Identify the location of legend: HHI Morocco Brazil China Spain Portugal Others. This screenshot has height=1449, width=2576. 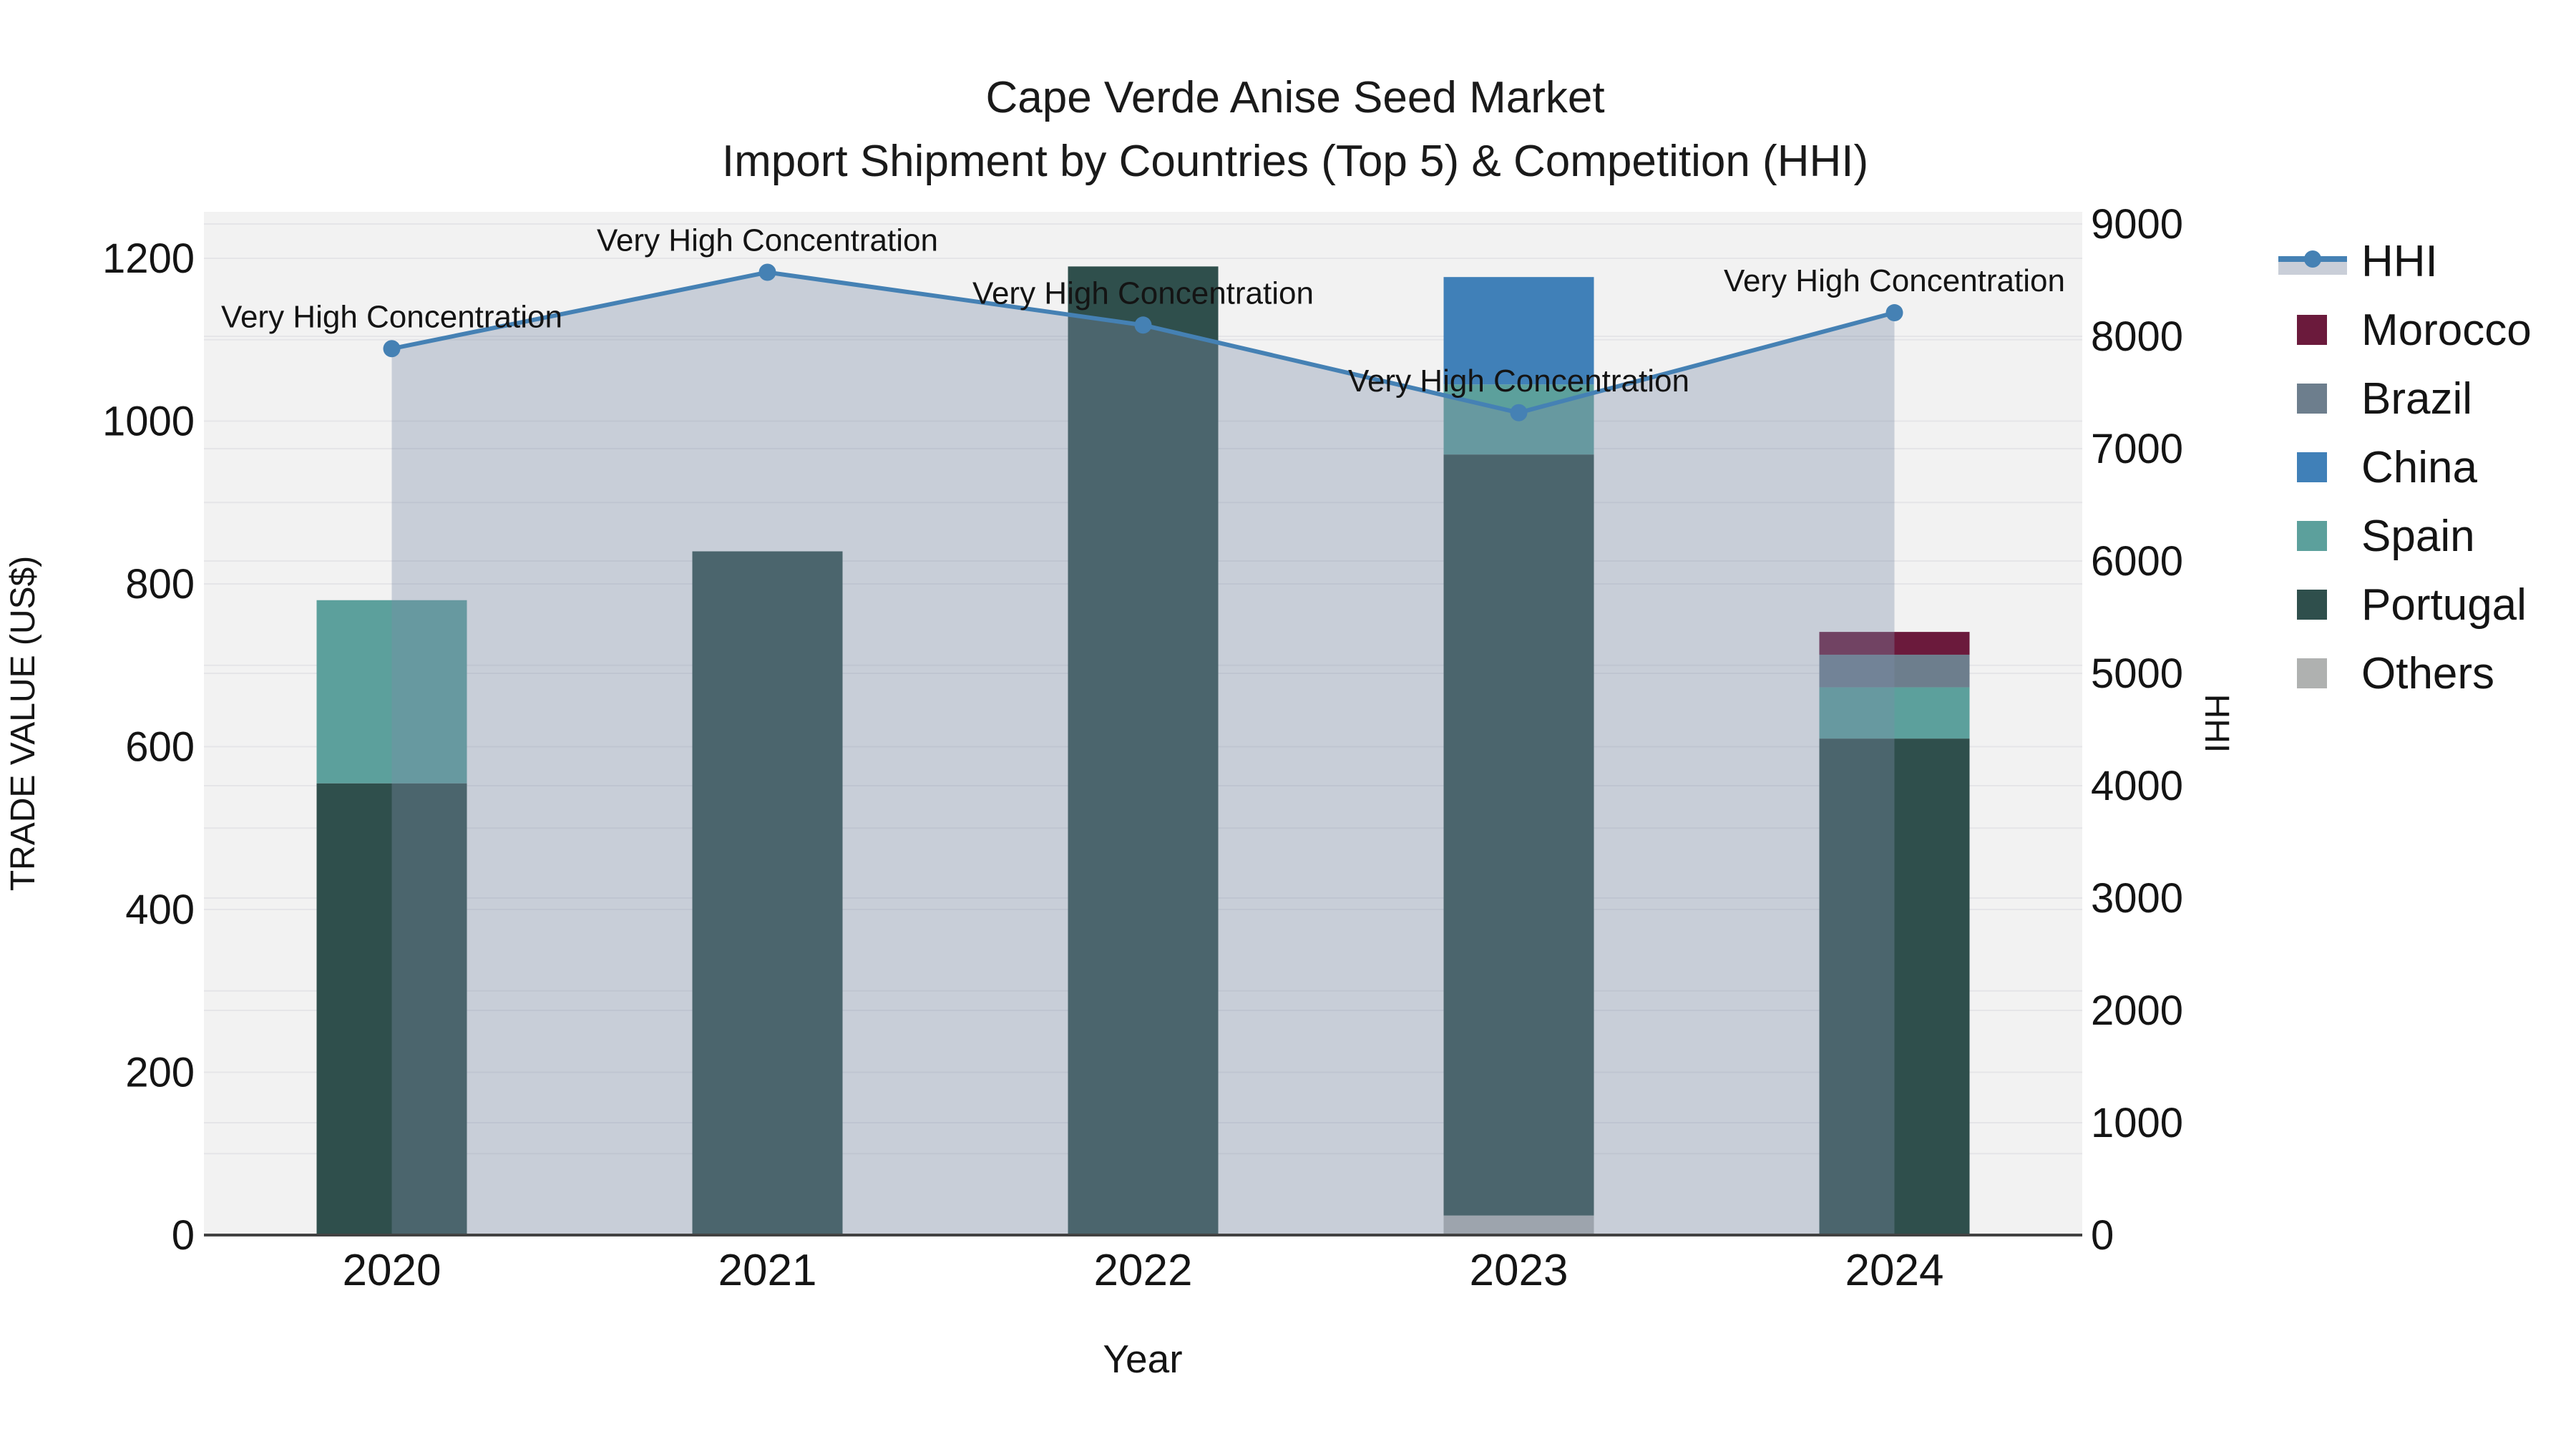
(2405, 467).